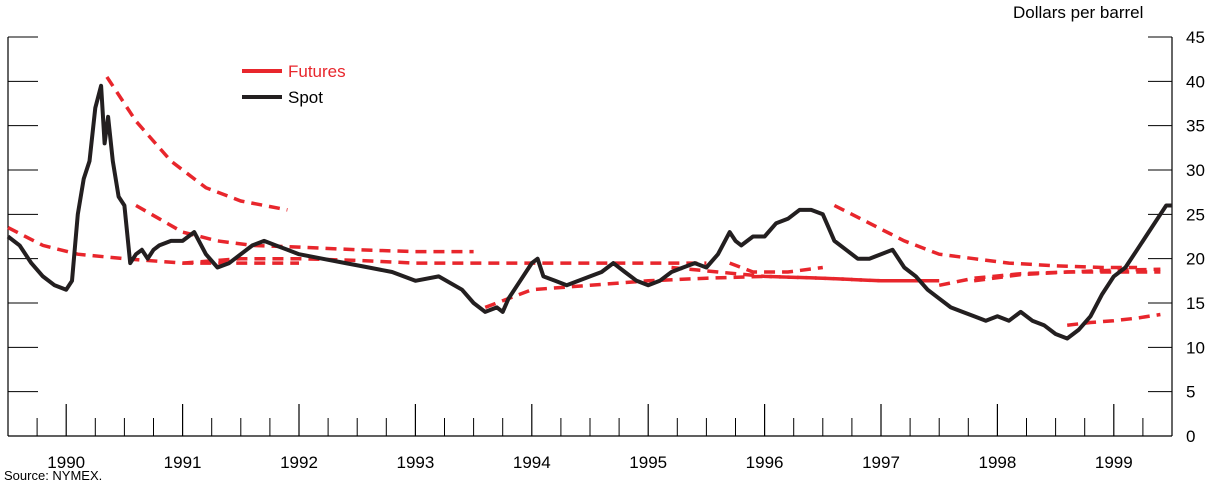 Image resolution: width=1230 pixels, height=487 pixels. What do you see at coordinates (1195, 170) in the screenshot?
I see `y-tick-label: 30` at bounding box center [1195, 170].